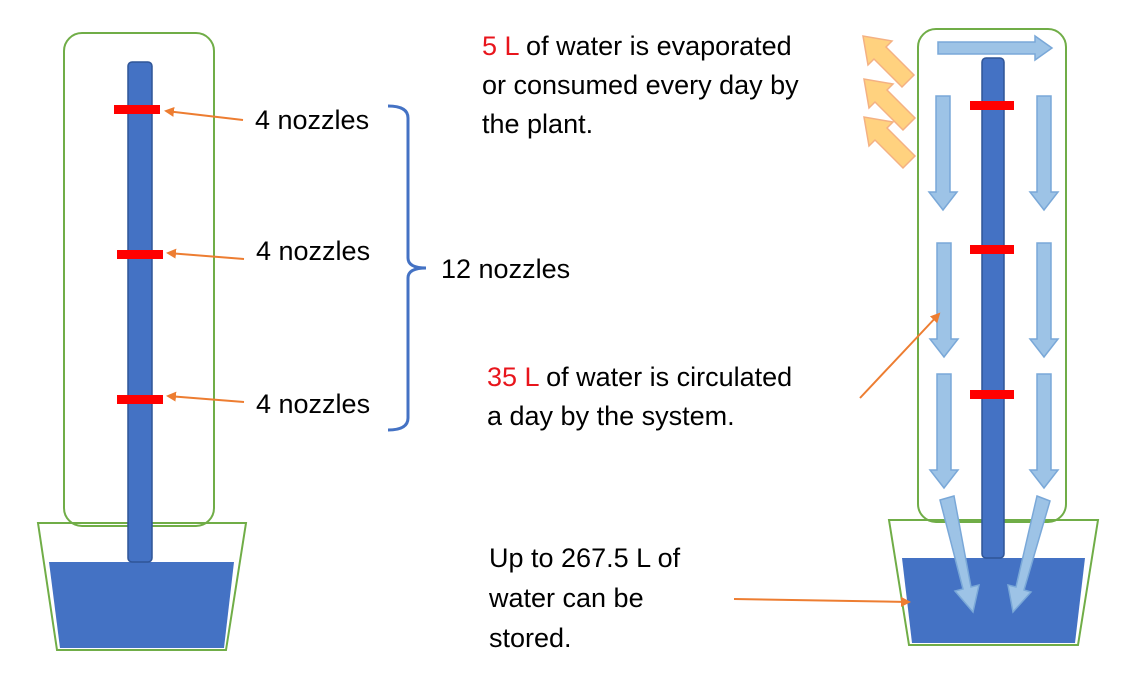  What do you see at coordinates (611, 416) in the screenshot?
I see `circulation-line-2: a day by the system.` at bounding box center [611, 416].